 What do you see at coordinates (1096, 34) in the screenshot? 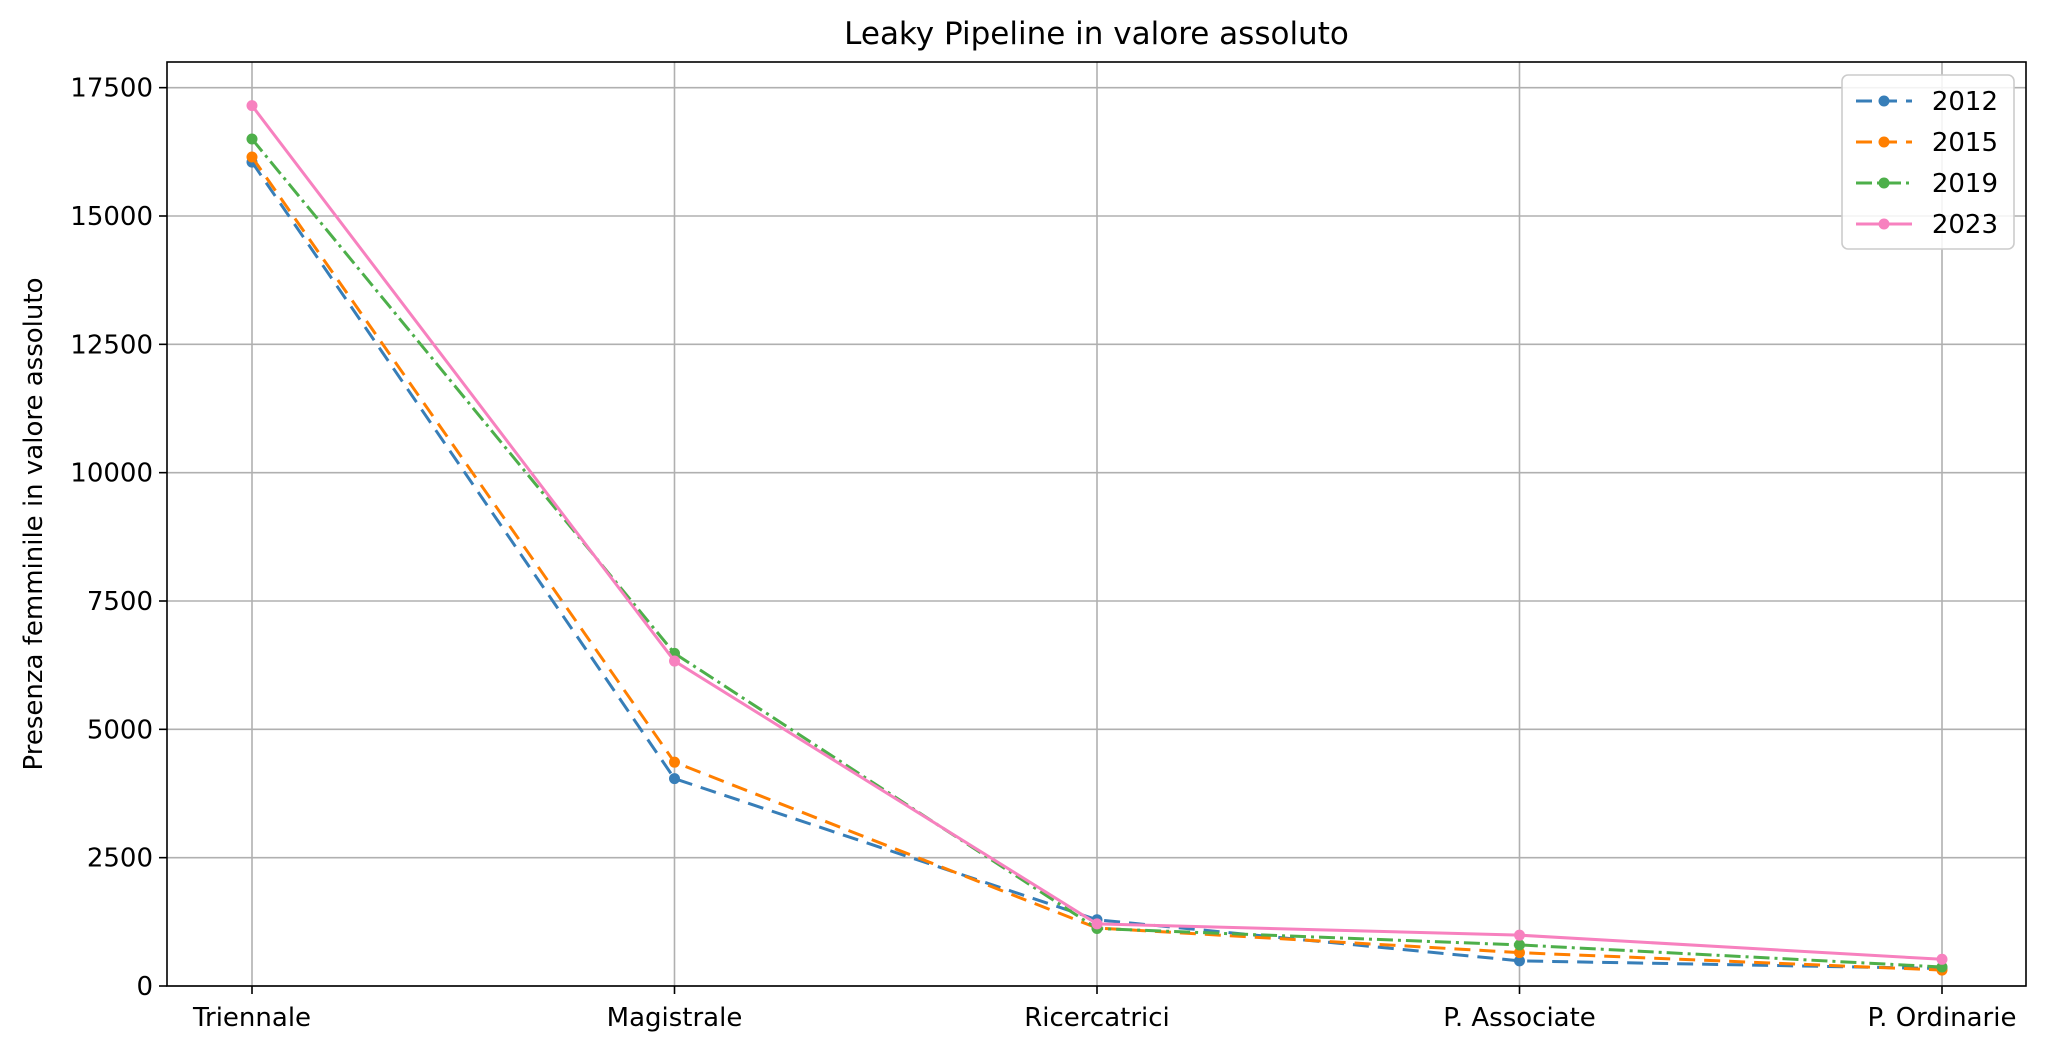
I see `chart-title: Leaky Pipeline in valore assoluto` at bounding box center [1096, 34].